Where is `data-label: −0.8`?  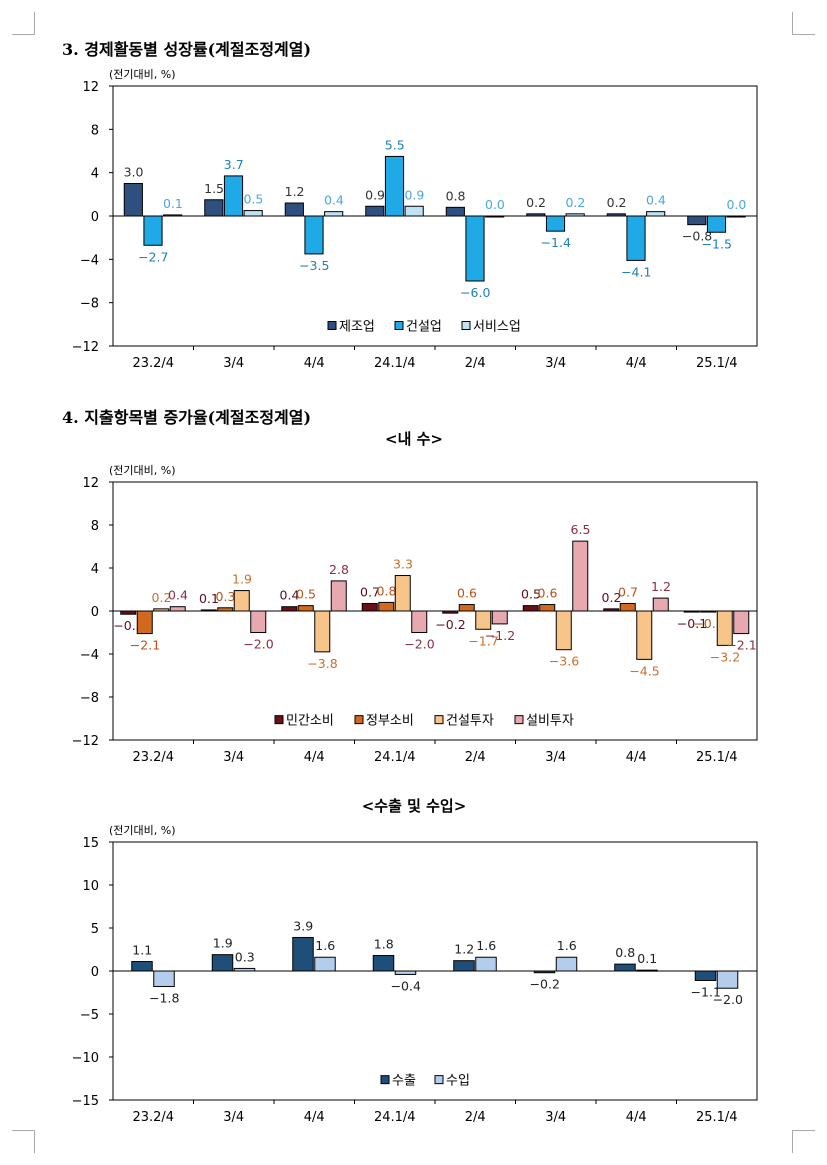
data-label: −0.8 is located at coordinates (697, 236).